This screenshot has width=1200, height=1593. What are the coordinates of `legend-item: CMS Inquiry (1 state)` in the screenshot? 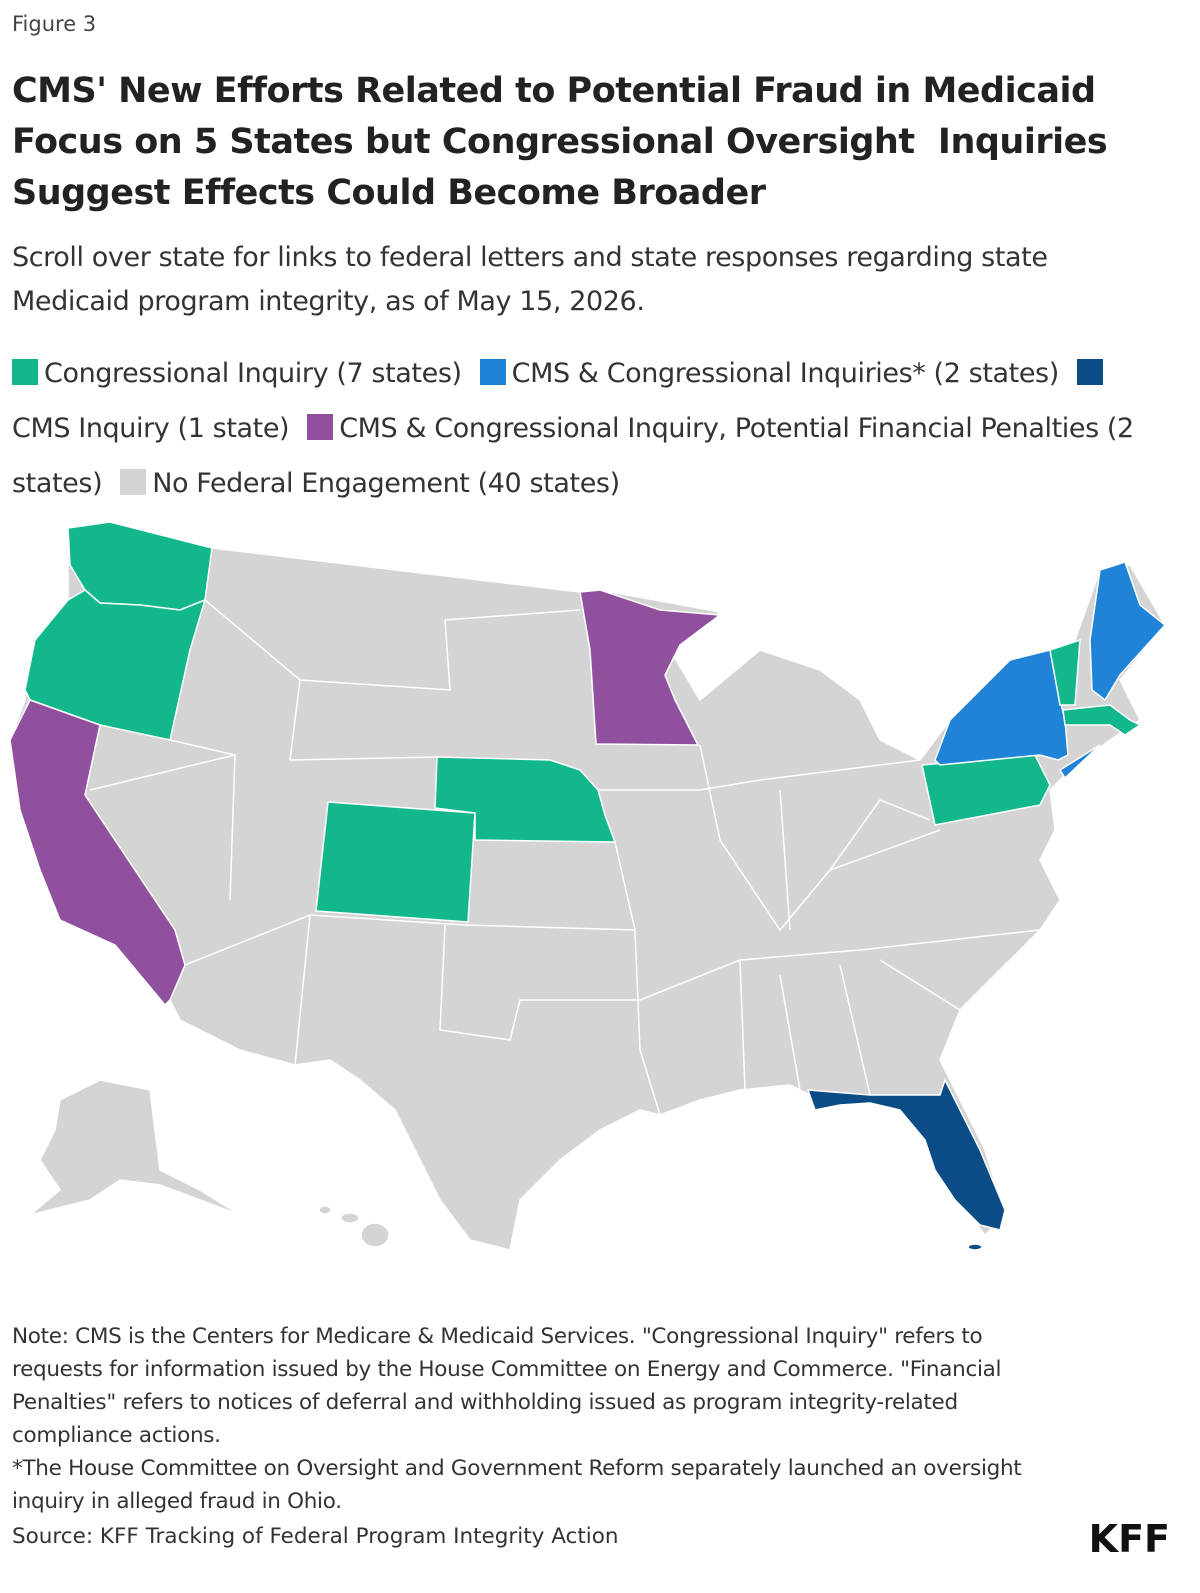 It's located at (560, 401).